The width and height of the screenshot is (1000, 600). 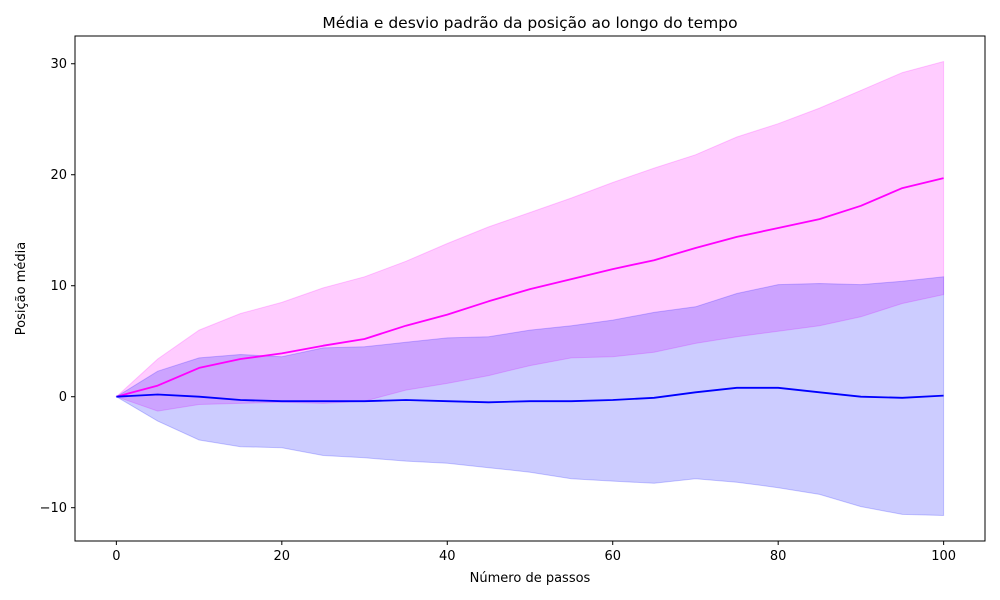 What do you see at coordinates (63, 397) in the screenshot?
I see `y-tick-label: 0` at bounding box center [63, 397].